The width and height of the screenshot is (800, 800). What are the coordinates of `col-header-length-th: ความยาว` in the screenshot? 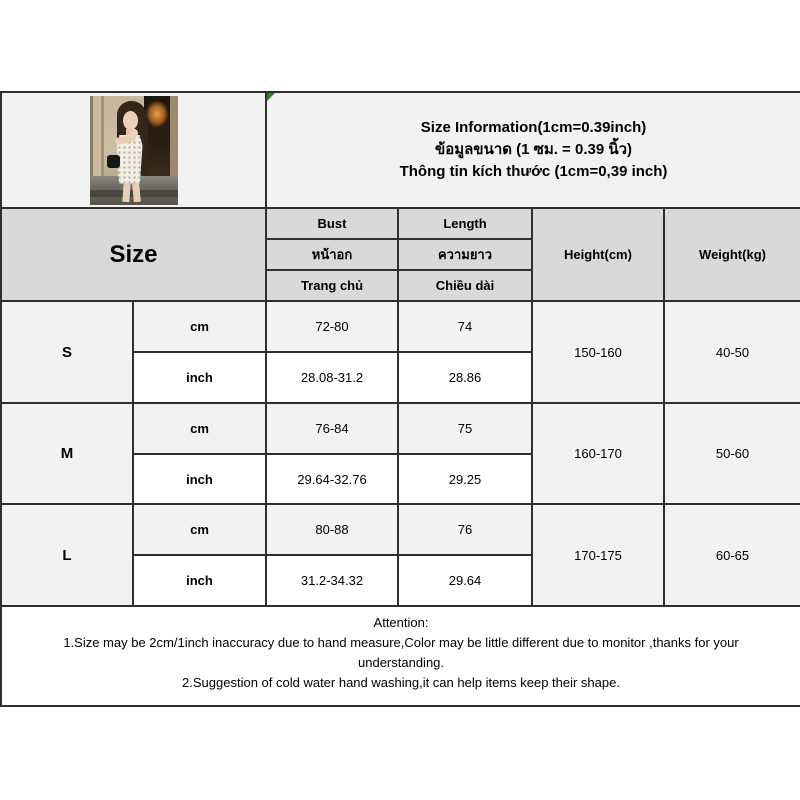 It's located at (465, 254).